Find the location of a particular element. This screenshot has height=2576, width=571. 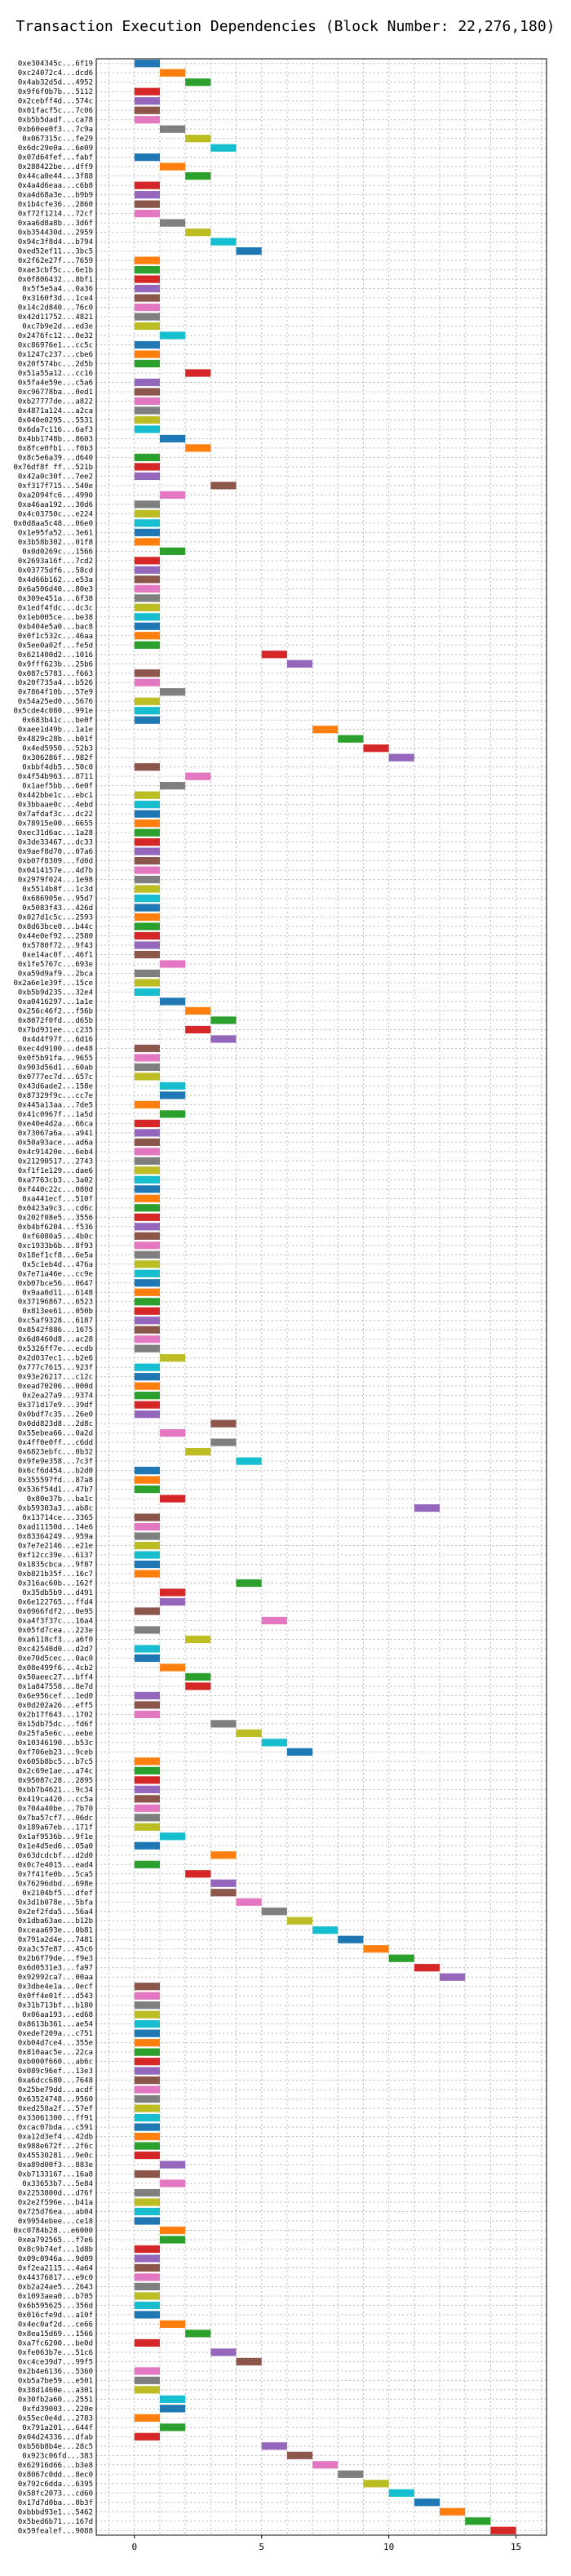

y-tick-label: 0x4a4d6eaa...c6b8 is located at coordinates (55, 186).